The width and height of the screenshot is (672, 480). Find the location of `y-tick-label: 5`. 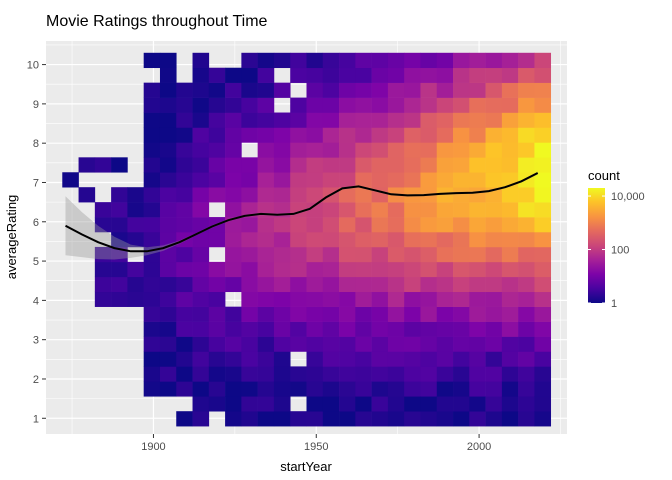

y-tick-label: 5 is located at coordinates (36, 262).